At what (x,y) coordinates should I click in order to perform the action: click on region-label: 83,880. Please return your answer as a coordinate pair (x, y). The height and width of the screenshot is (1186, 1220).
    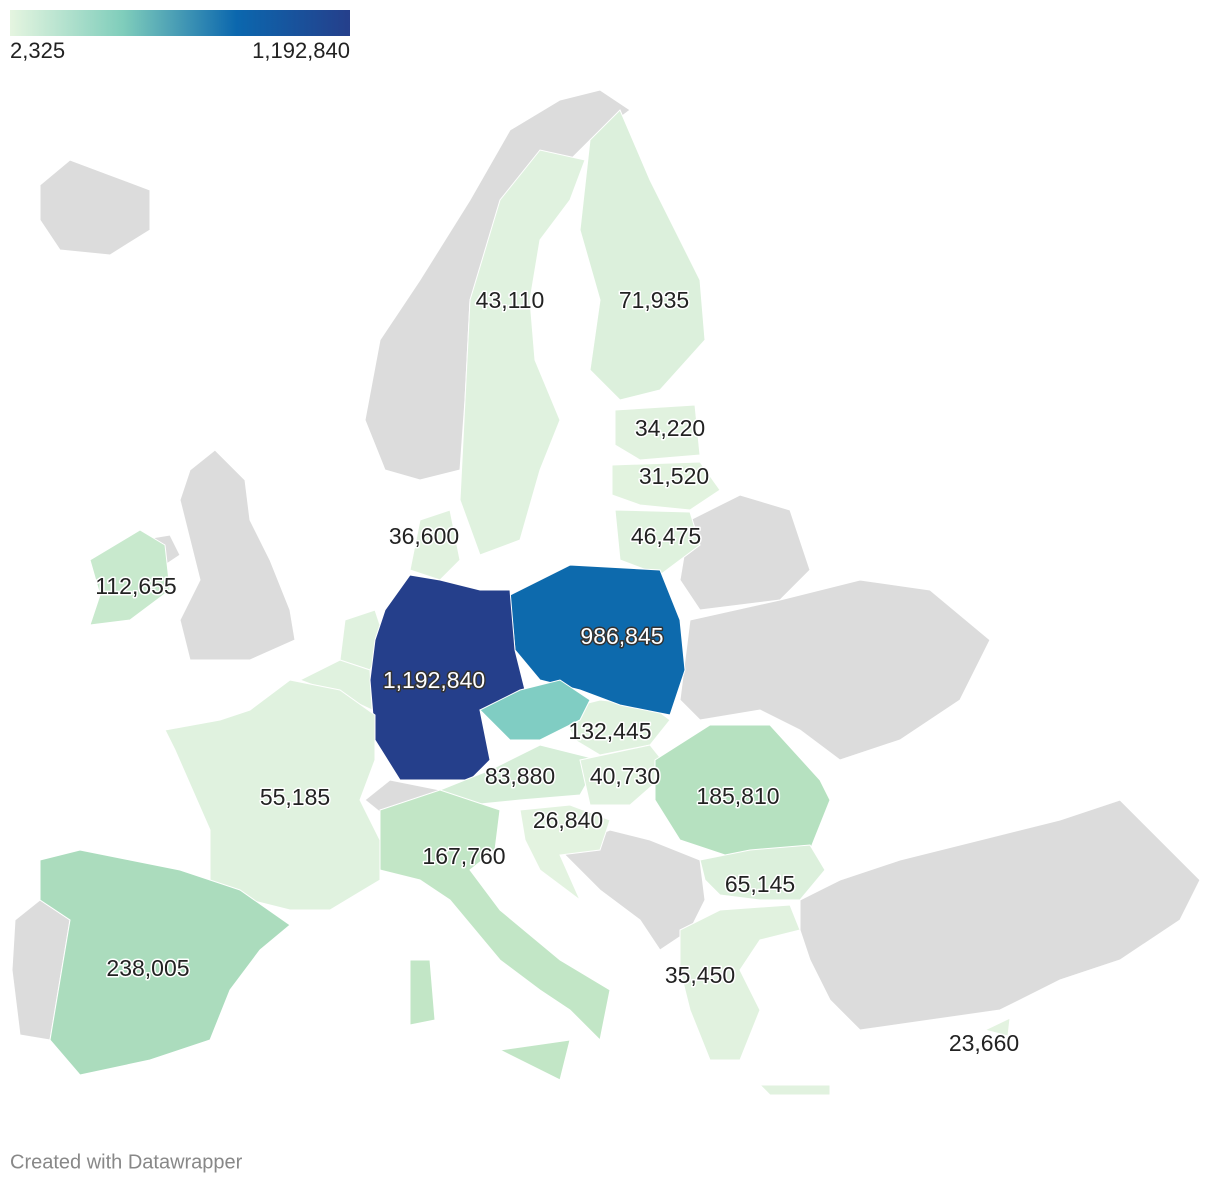
    Looking at the image, I should click on (520, 776).